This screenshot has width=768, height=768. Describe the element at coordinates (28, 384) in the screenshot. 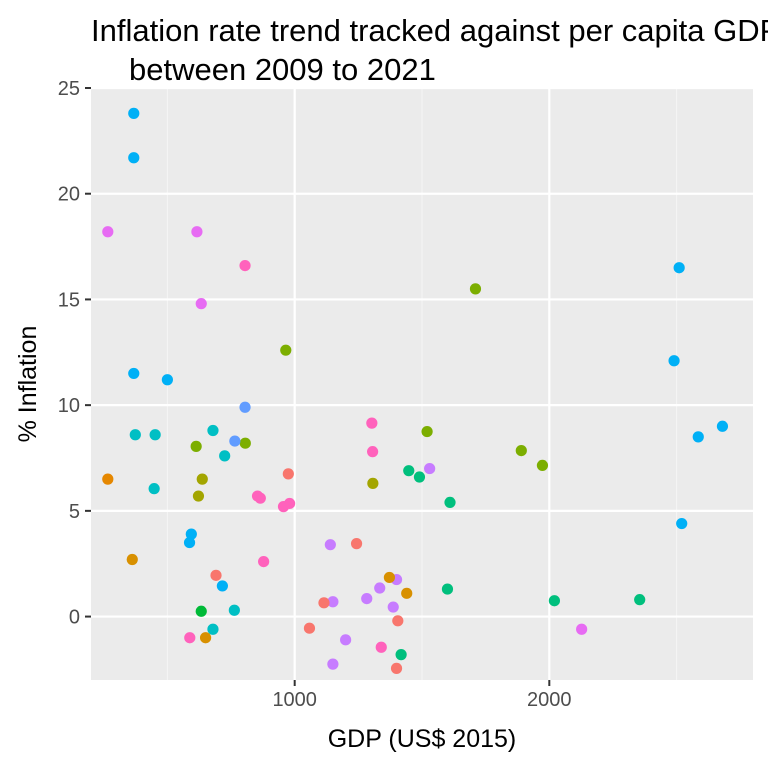

I see `y-axis-title: % Inflation` at that location.